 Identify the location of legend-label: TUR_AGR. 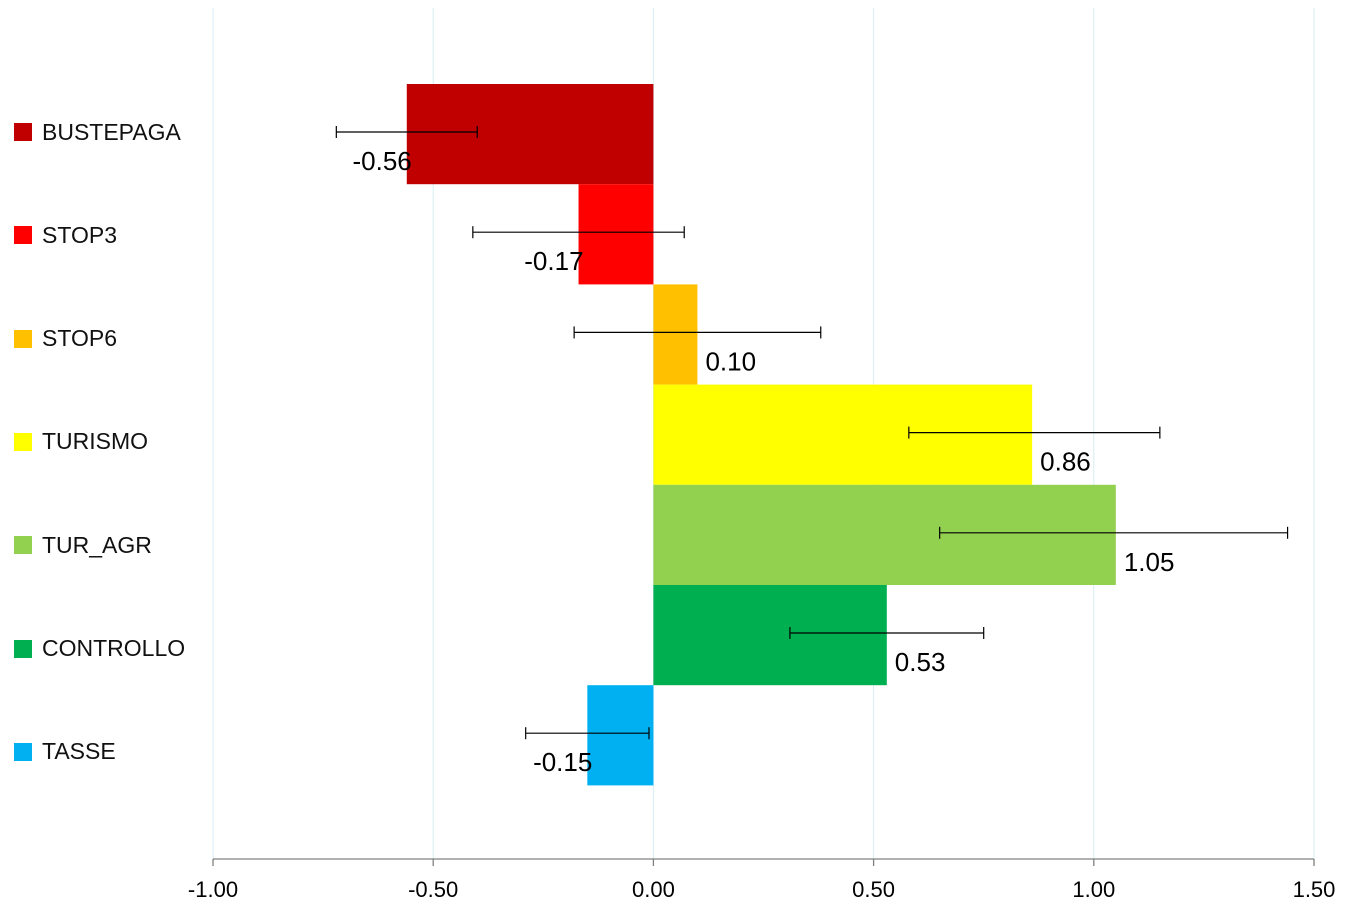
(97, 544).